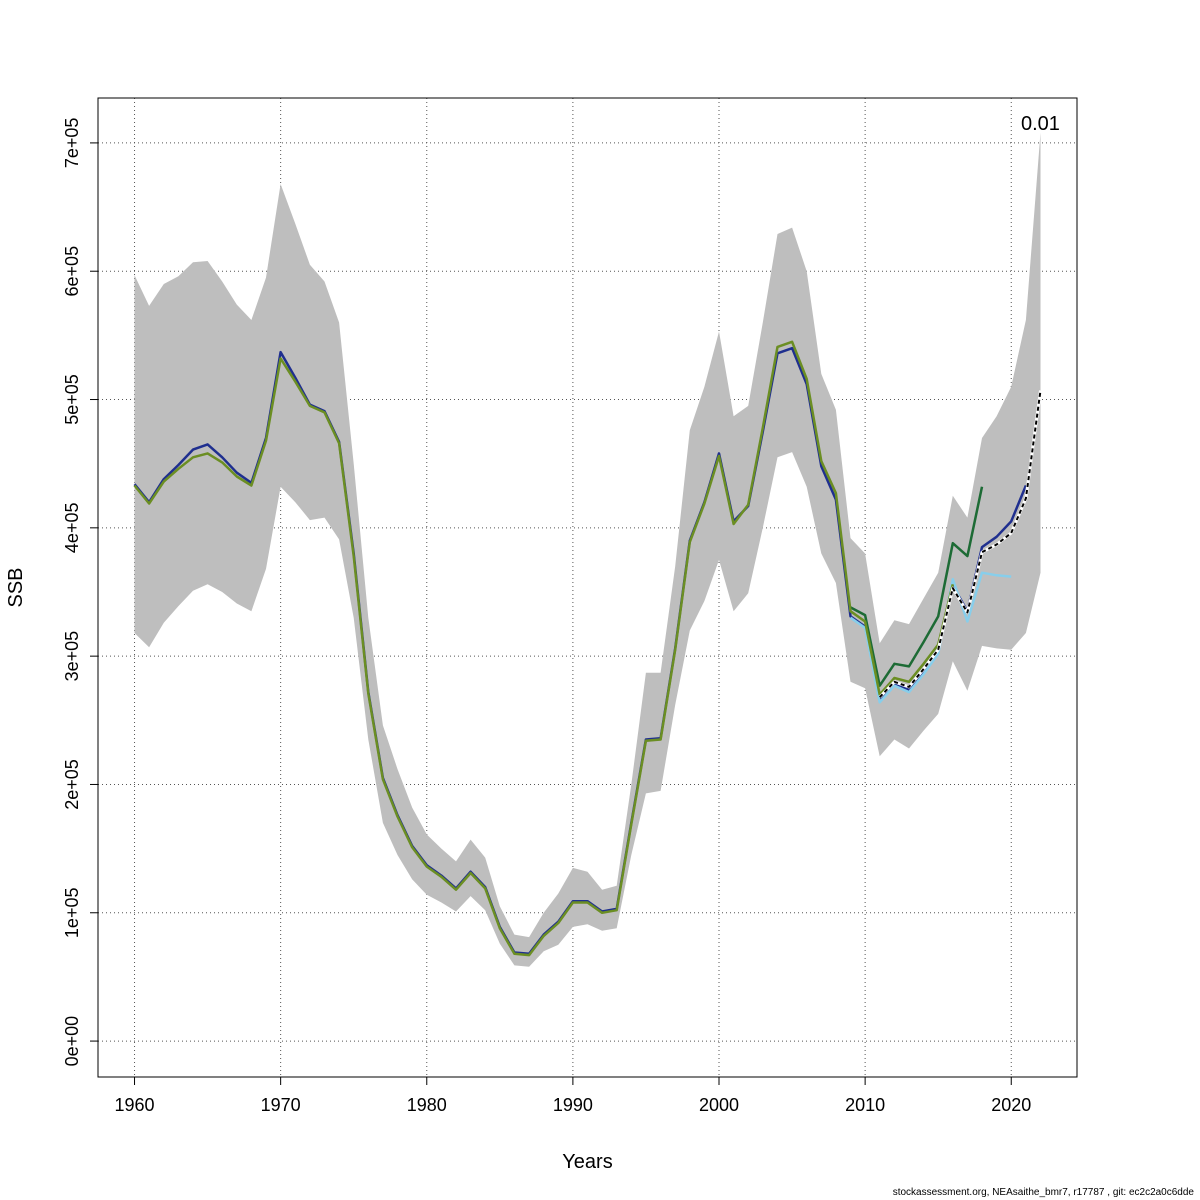 The width and height of the screenshot is (1200, 1200). What do you see at coordinates (16, 587) in the screenshot?
I see `y-axis-title: SSB` at bounding box center [16, 587].